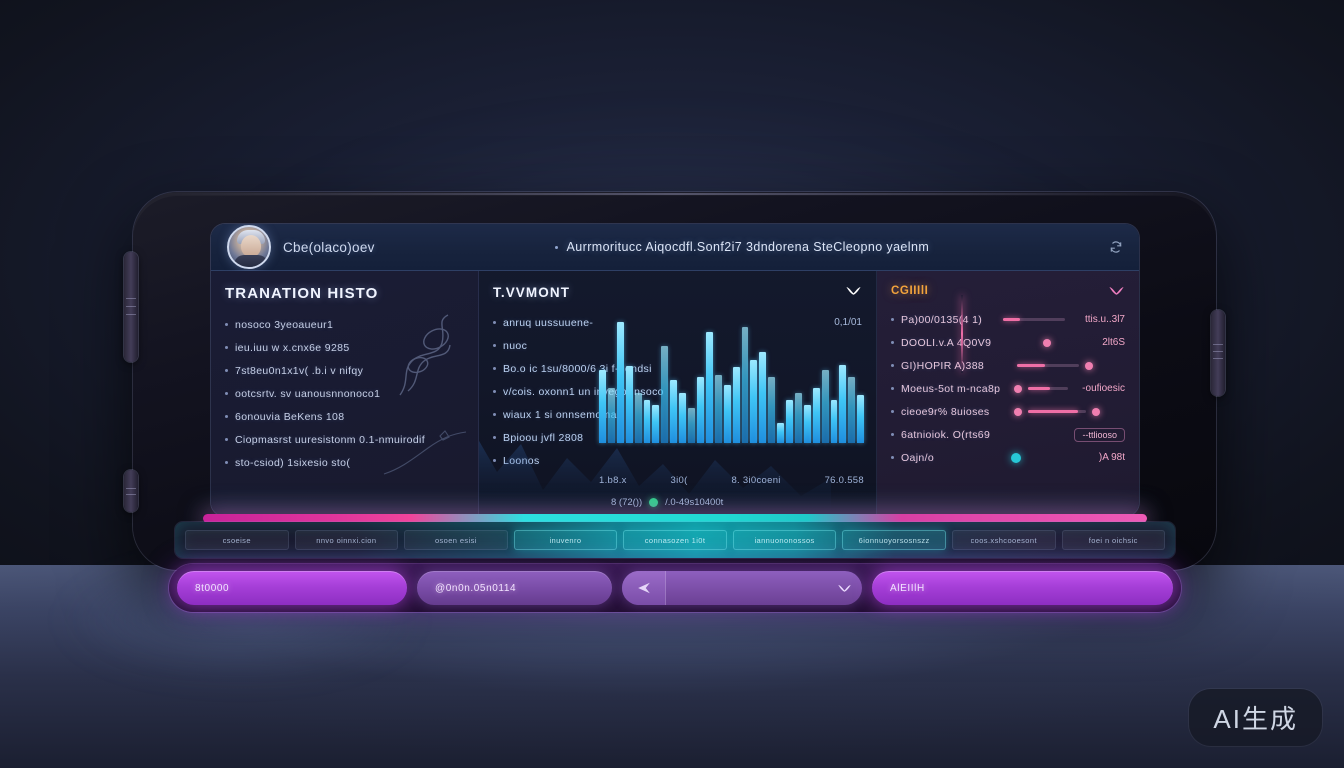  I want to click on list-item: Oajn/o )A 98t, so click(1008, 457).